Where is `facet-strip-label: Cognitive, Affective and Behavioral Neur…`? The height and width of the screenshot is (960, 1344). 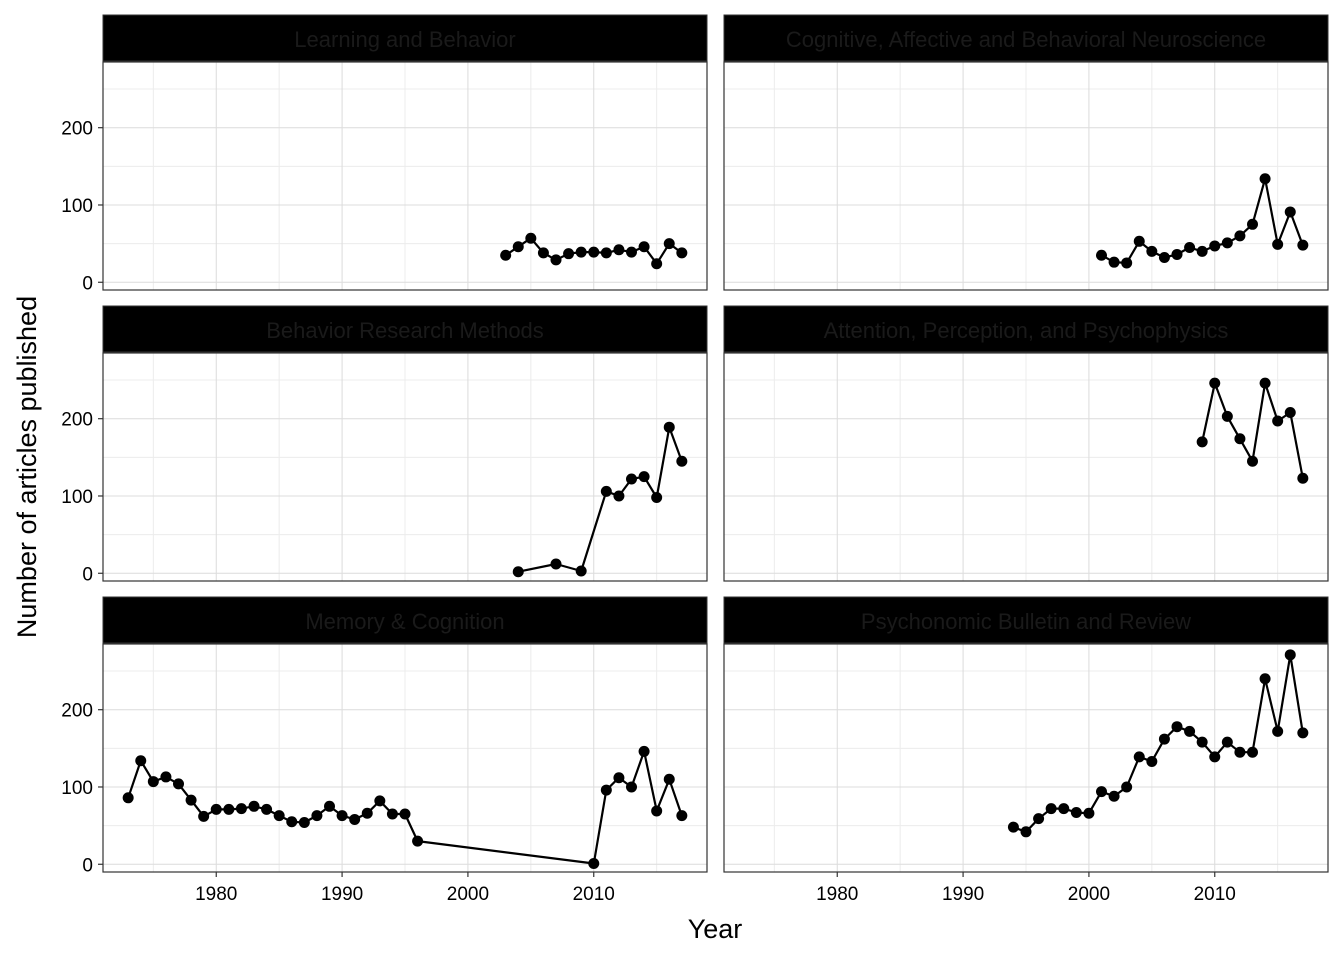
facet-strip-label: Cognitive, Affective and Behavioral Neur… is located at coordinates (1026, 39).